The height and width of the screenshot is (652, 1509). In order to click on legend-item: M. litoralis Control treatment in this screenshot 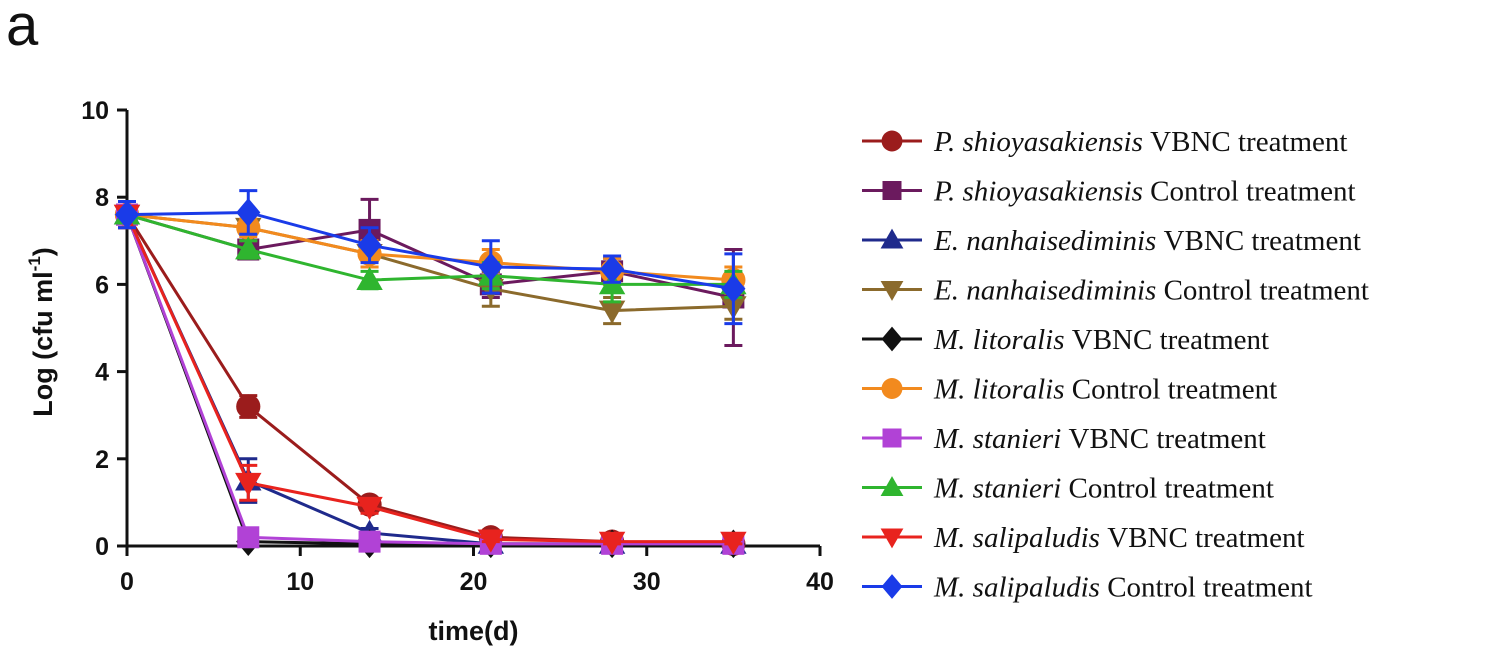, I will do `click(1069, 390)`.